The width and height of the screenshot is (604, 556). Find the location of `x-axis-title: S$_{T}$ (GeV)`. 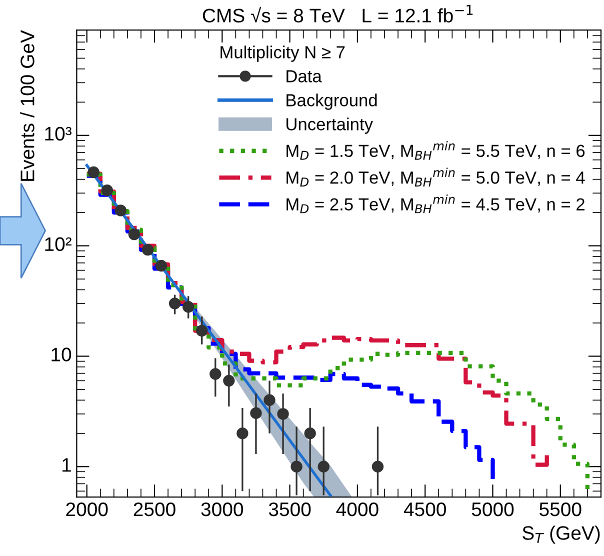

x-axis-title: S$_{T}$ (GeV) is located at coordinates (561, 535).